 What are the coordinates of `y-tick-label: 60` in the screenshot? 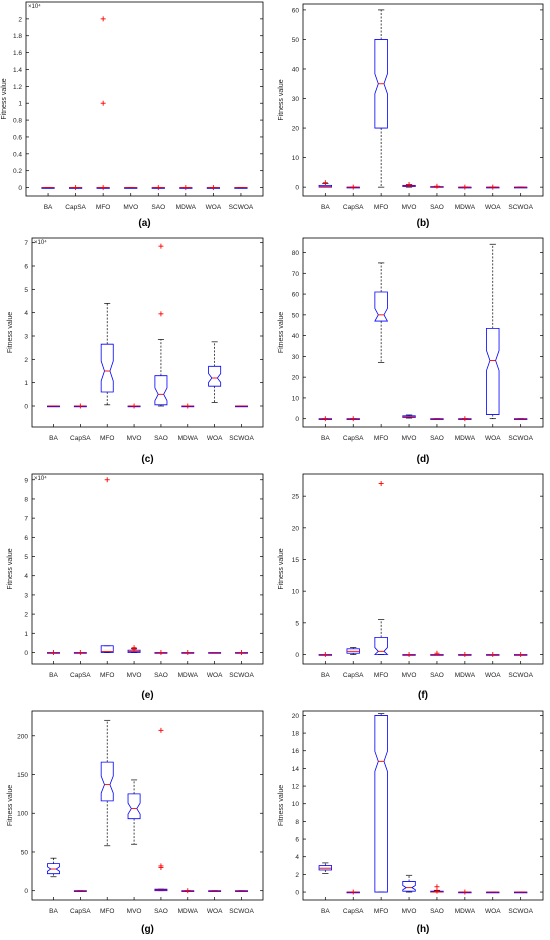 It's located at (296, 295).